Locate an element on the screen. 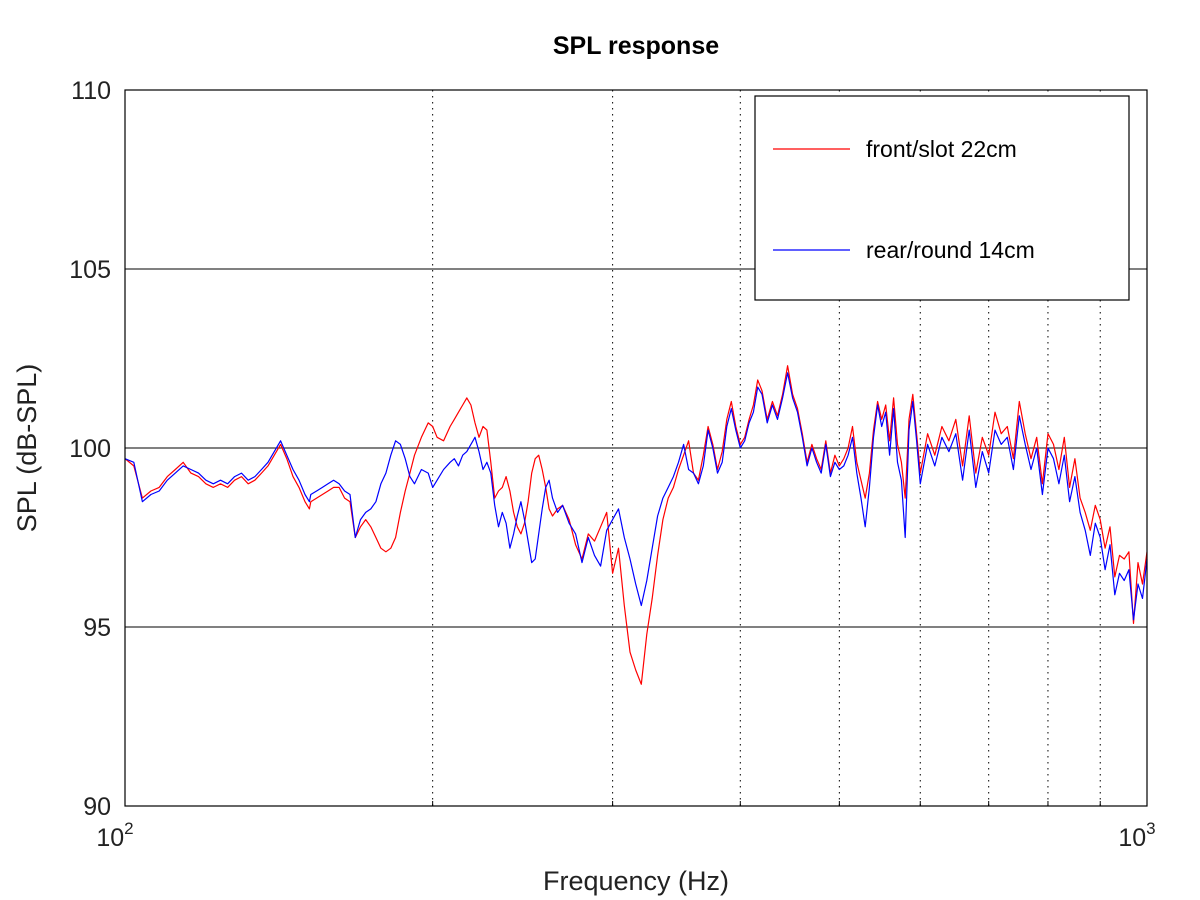  chart-title: SPL response is located at coordinates (636, 46).